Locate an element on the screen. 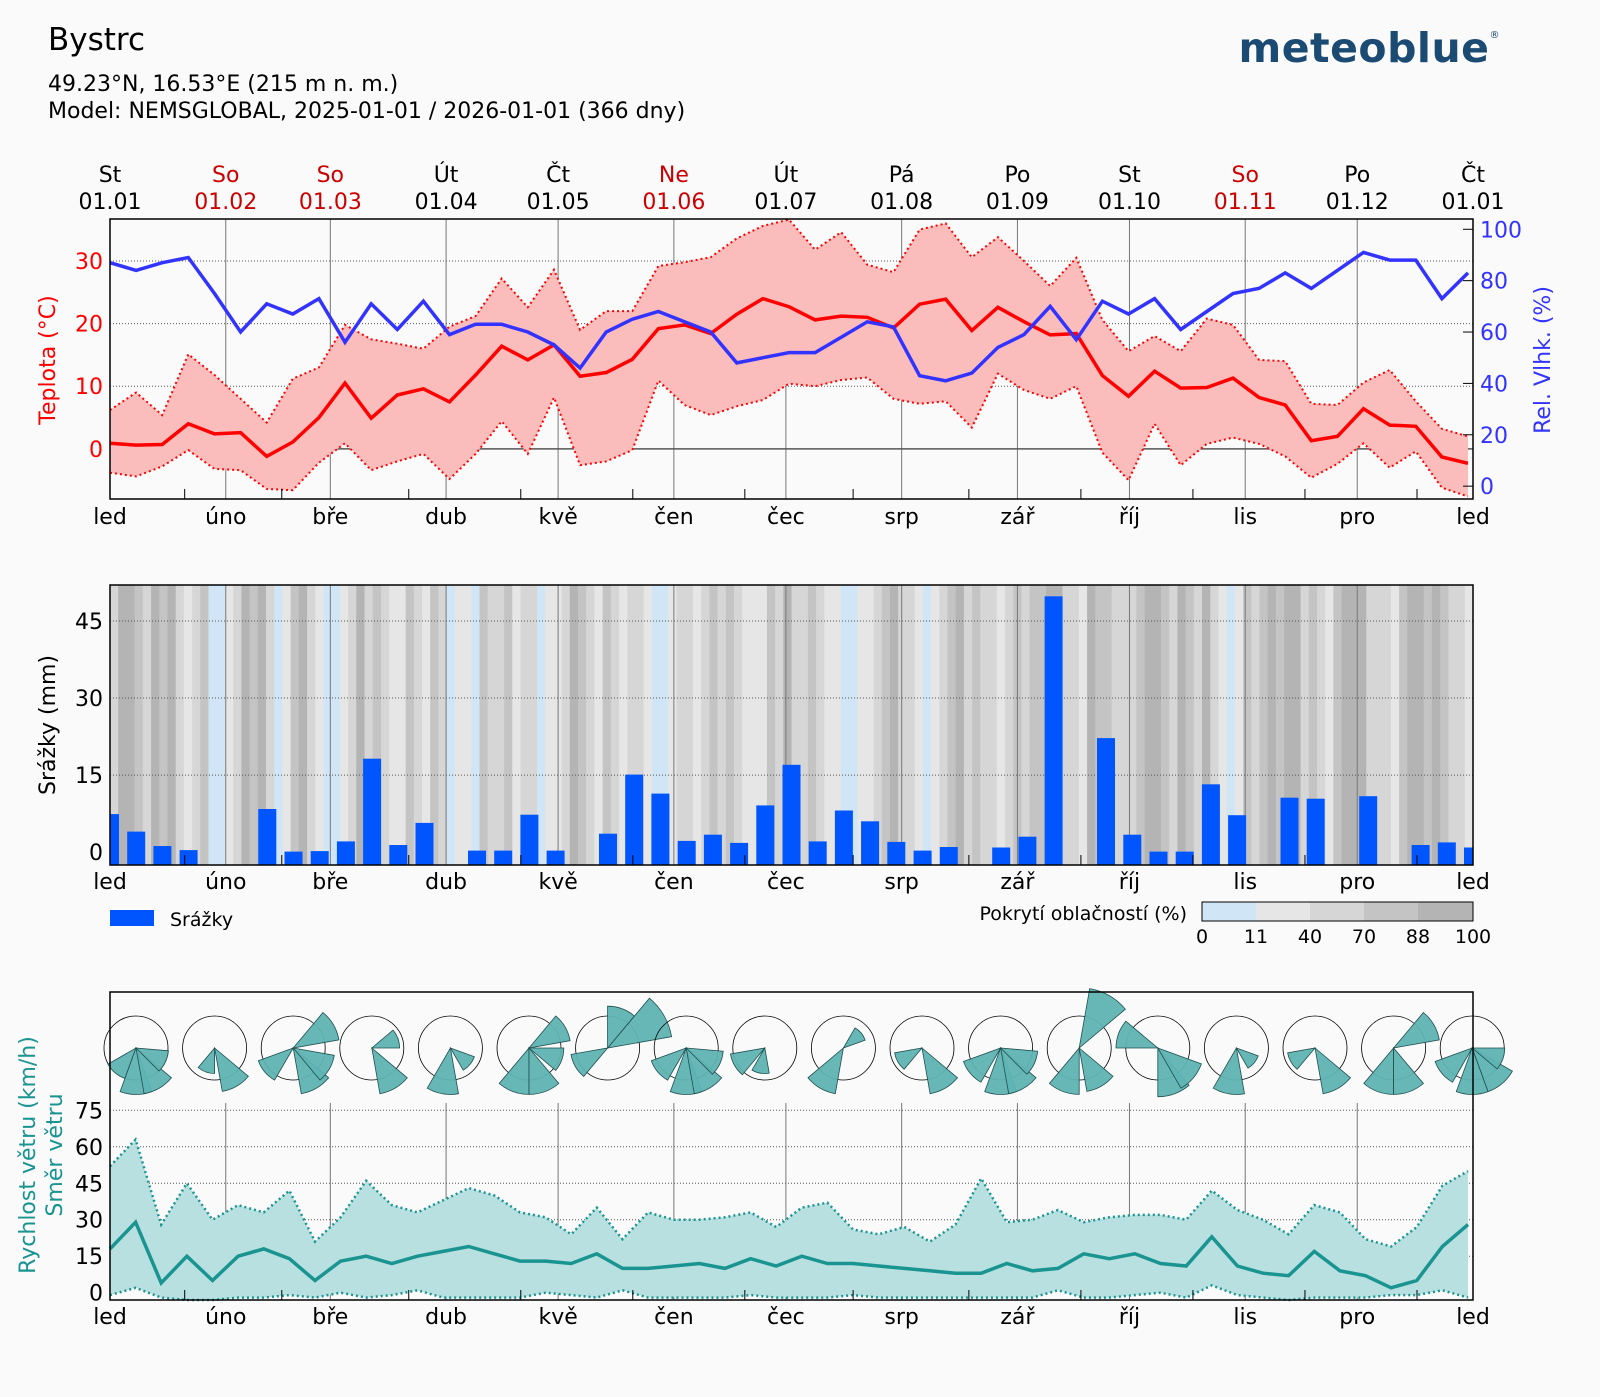 This screenshot has height=1397, width=1600. month-tick-label: srp is located at coordinates (901, 517).